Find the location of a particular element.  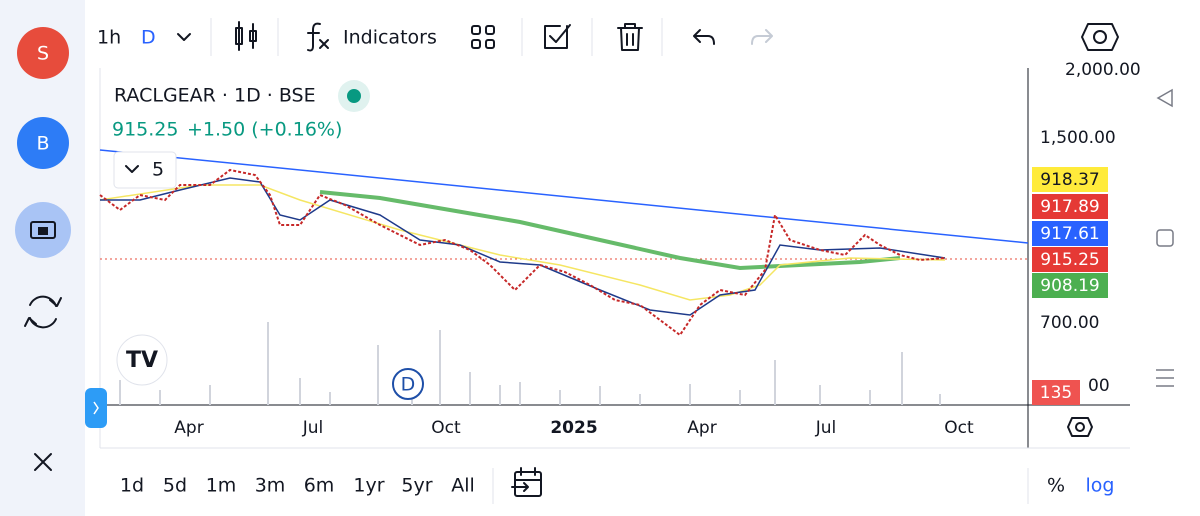

range-button: 6m is located at coordinates (319, 486).